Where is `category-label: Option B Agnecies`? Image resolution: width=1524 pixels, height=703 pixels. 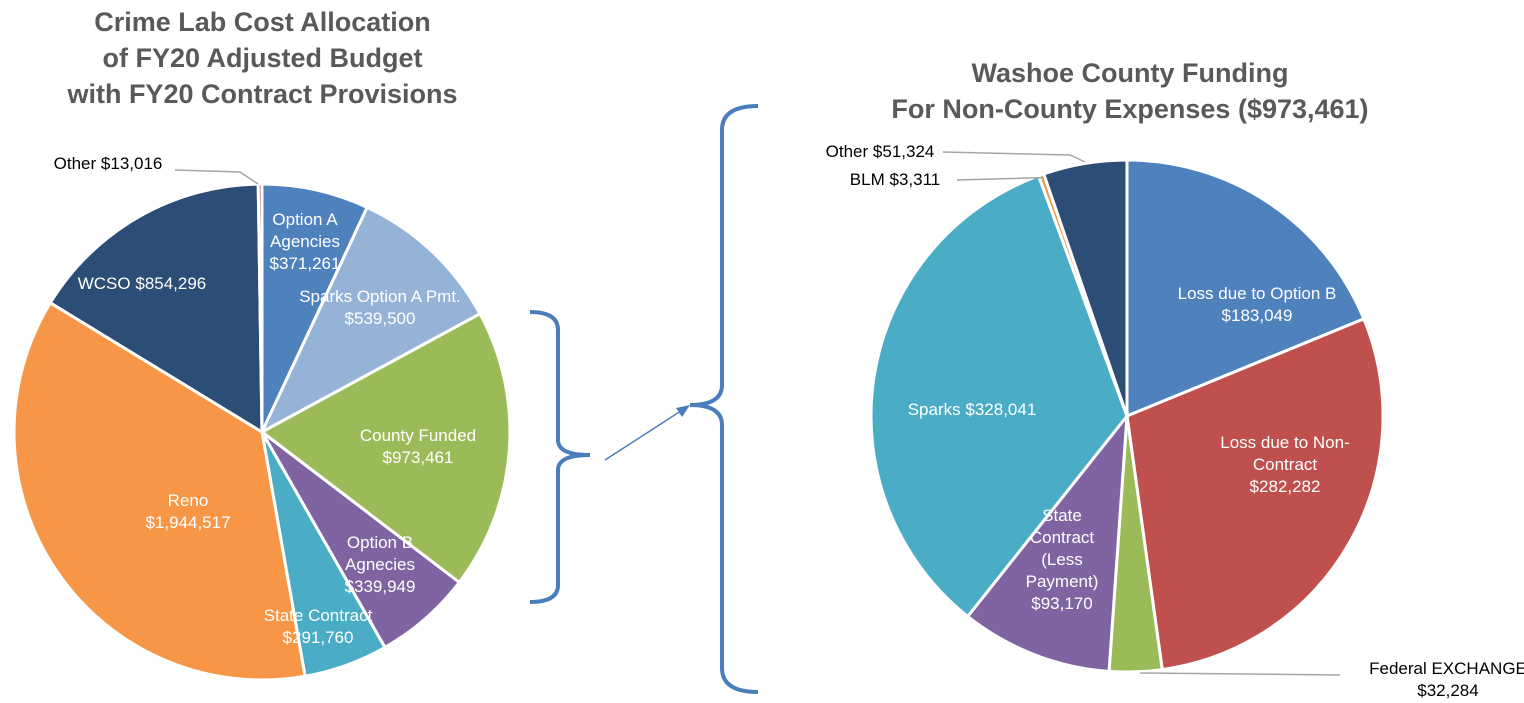 category-label: Option B Agnecies is located at coordinates (380, 553).